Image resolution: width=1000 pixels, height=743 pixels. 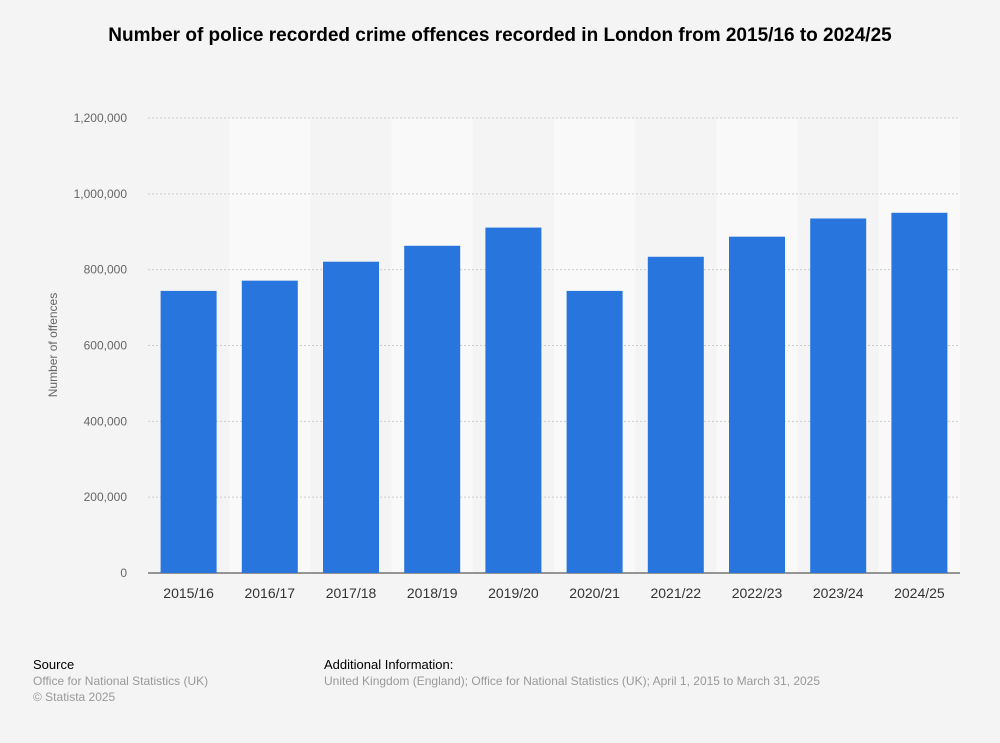 What do you see at coordinates (106, 497) in the screenshot?
I see `y-tick-label: 200,000` at bounding box center [106, 497].